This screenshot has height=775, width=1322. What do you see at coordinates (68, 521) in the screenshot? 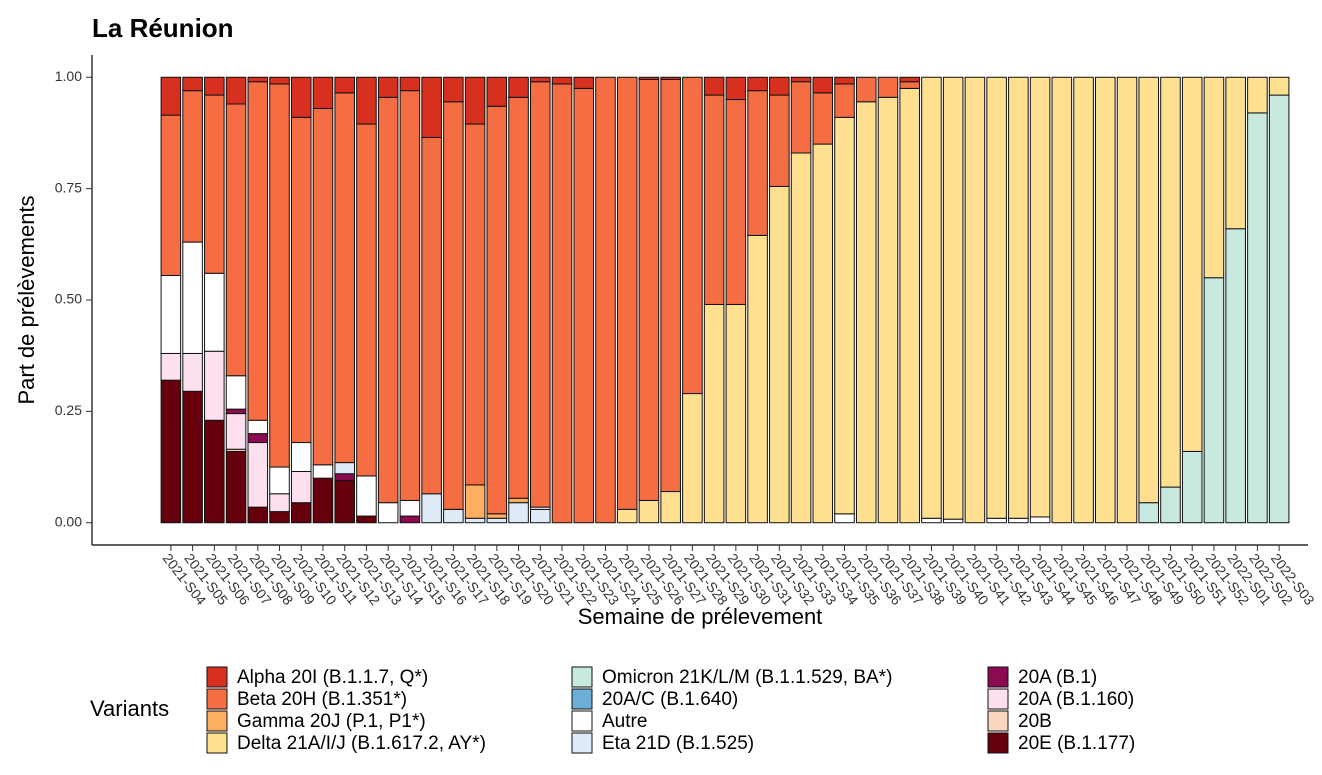
I see `y-tick-label: 0.00` at bounding box center [68, 521].